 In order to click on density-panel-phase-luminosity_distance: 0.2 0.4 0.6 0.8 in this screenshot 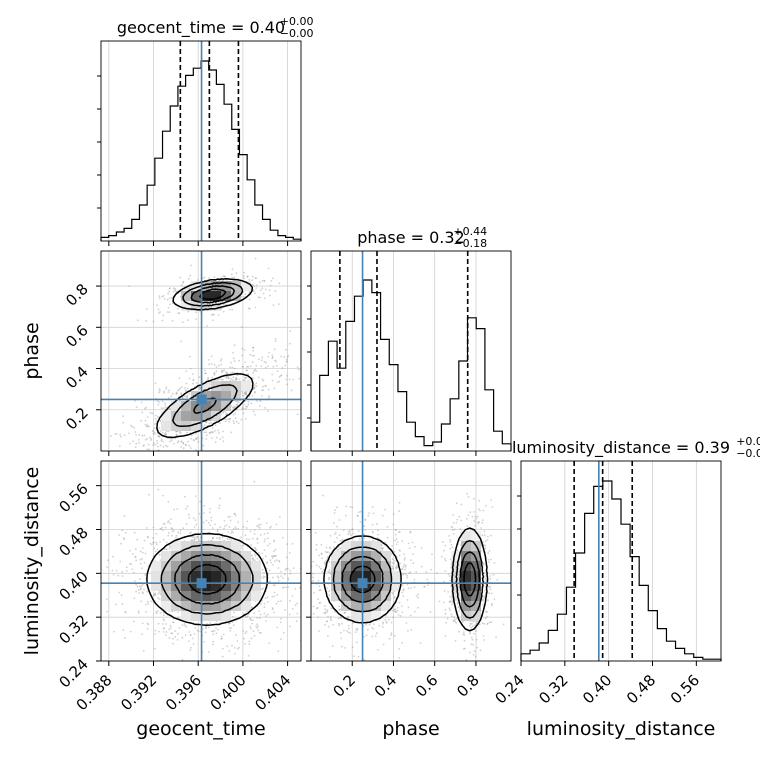, I will do `click(403, 580)`.